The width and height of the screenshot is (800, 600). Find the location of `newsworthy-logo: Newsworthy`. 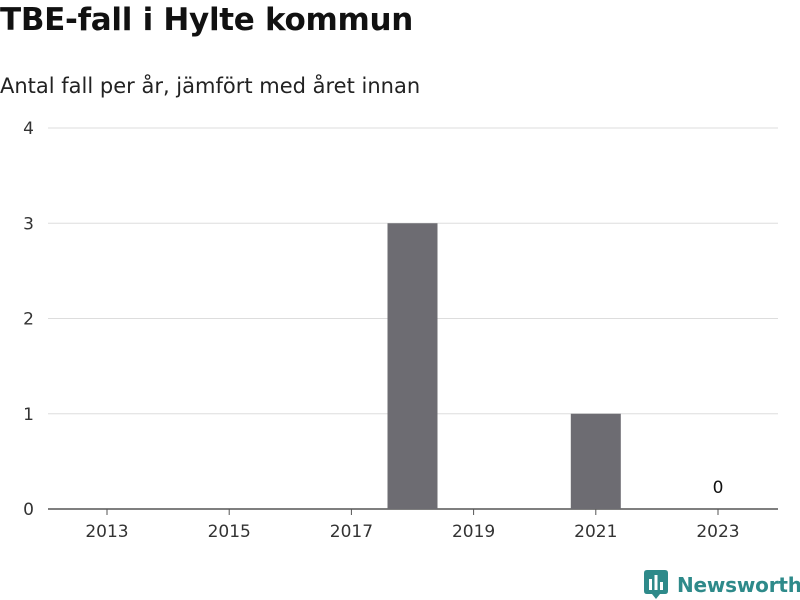

newsworthy-logo: Newsworthy is located at coordinates (722, 584).